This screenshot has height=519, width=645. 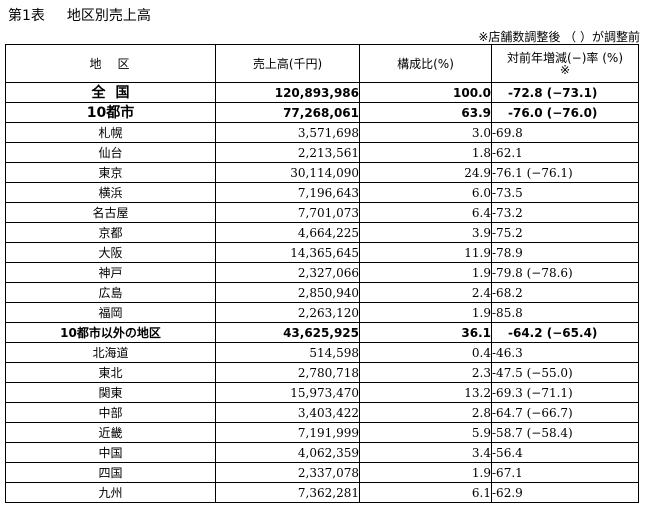 I want to click on table-row: 10都市以外の地区 43,625,925 36.1 -64.2 (−65.4), so click(x=322, y=332).